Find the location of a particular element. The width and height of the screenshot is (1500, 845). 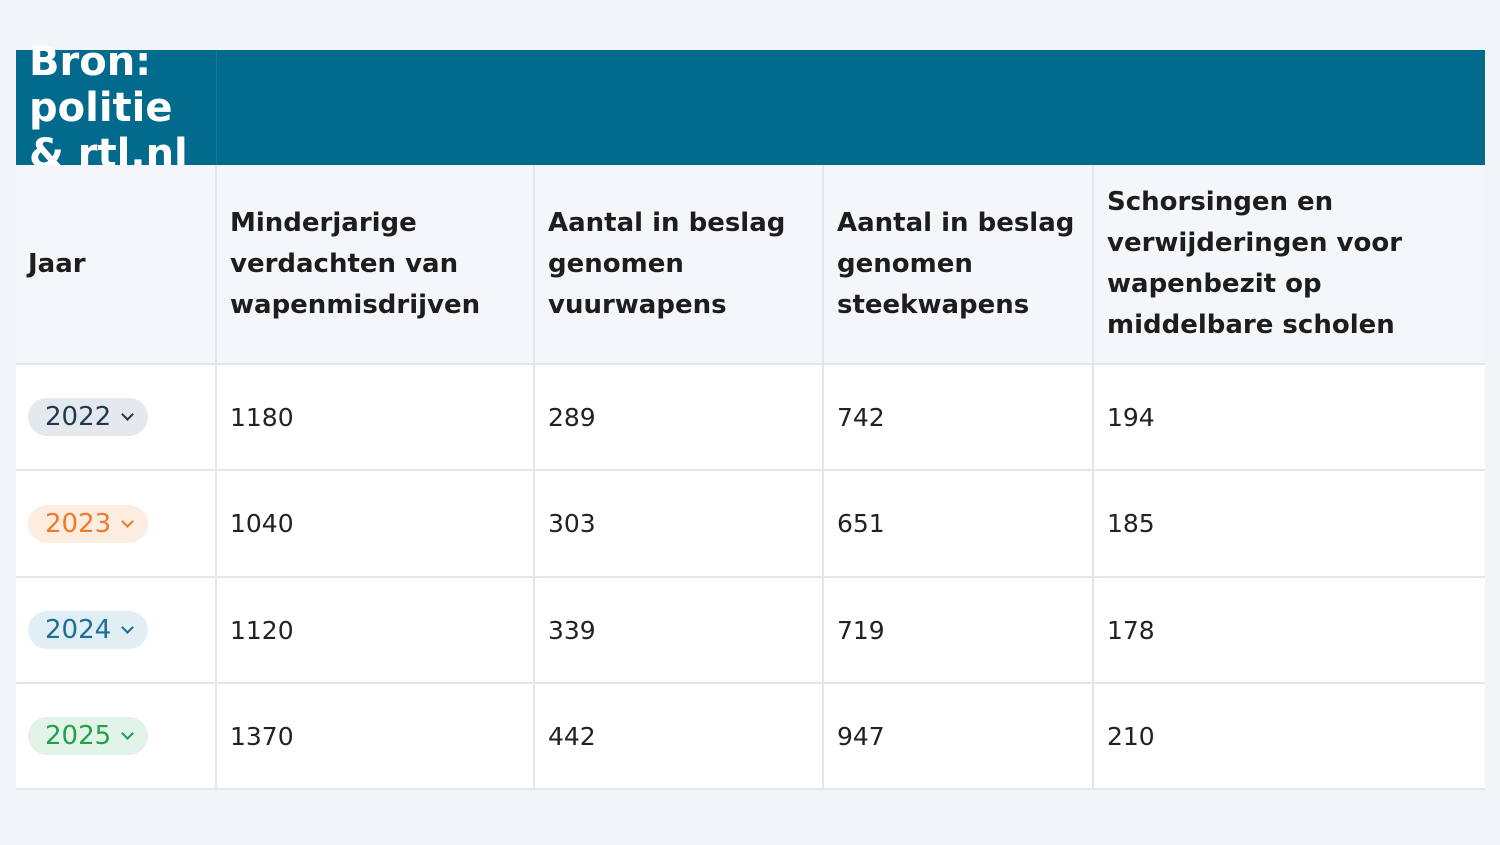

cell-knives: 719 is located at coordinates (959, 631).